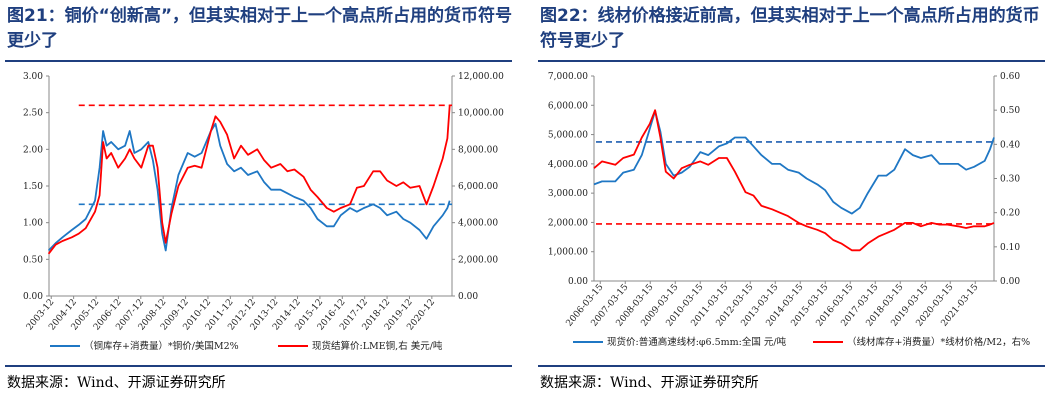  Describe the element at coordinates (478, 187) in the screenshot. I see `y-right-tick-label: 6,000.00` at that location.